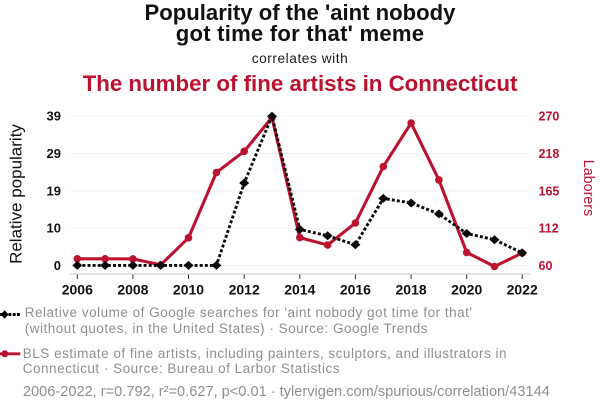  I want to click on svg-text: 270, so click(549, 117).